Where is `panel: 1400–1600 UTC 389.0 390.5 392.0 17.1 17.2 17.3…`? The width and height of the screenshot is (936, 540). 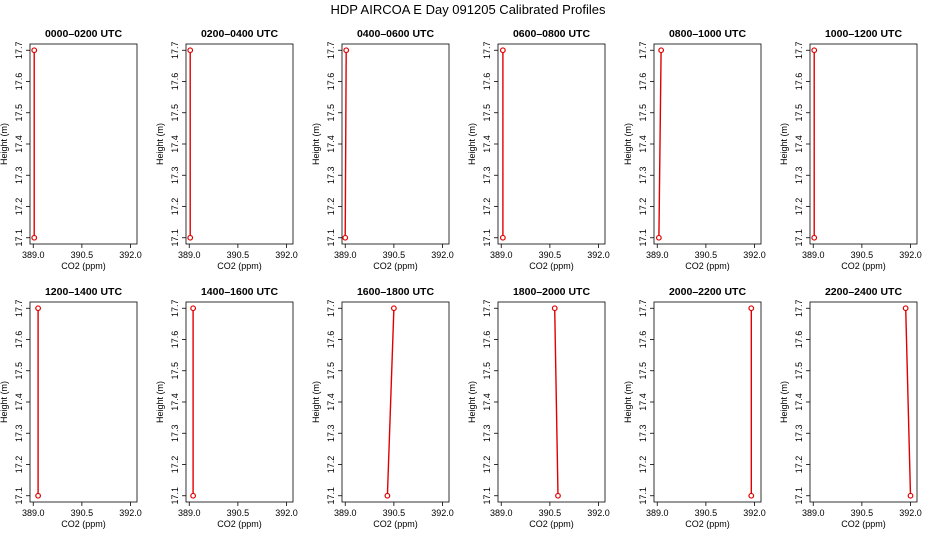 panel: 1400–1600 UTC 389.0 390.5 392.0 17.1 17.2 17.3… is located at coordinates (226, 407).